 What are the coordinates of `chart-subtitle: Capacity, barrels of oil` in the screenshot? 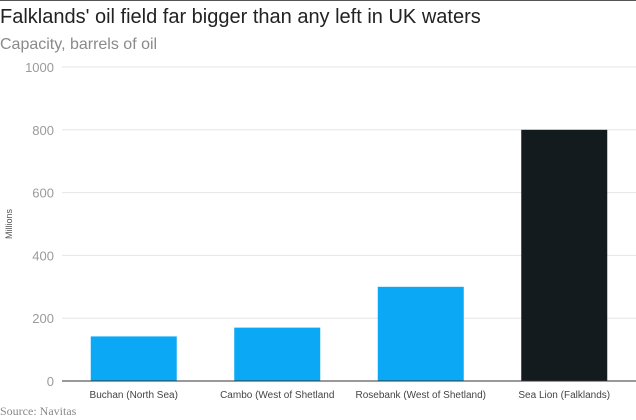 It's located at (79, 44).